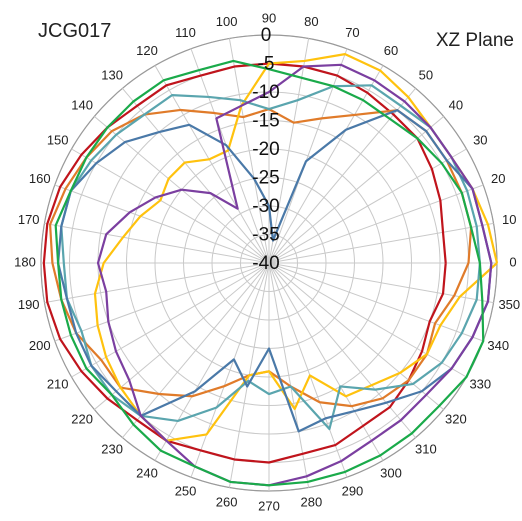  Describe the element at coordinates (311, 21) in the screenshot. I see `angle-tick-label: 80` at that location.